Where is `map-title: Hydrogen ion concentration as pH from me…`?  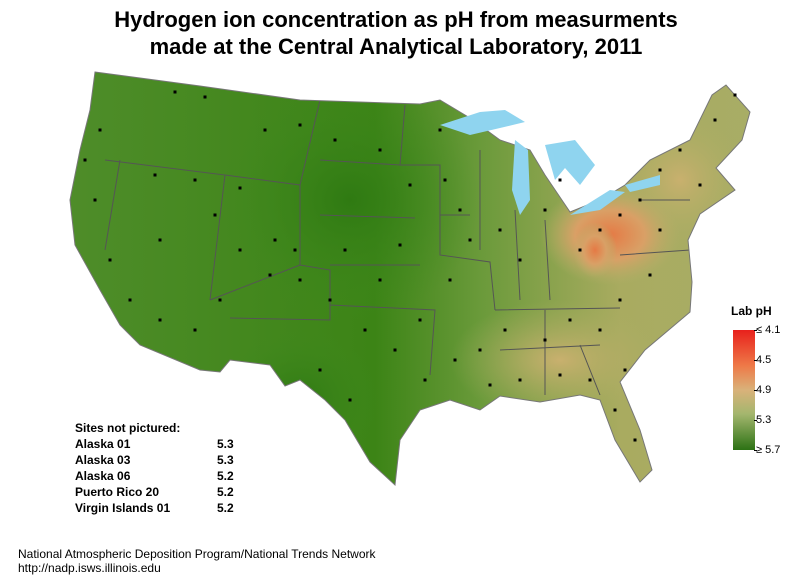
map-title: Hydrogen ion concentration as pH from me… is located at coordinates (396, 33).